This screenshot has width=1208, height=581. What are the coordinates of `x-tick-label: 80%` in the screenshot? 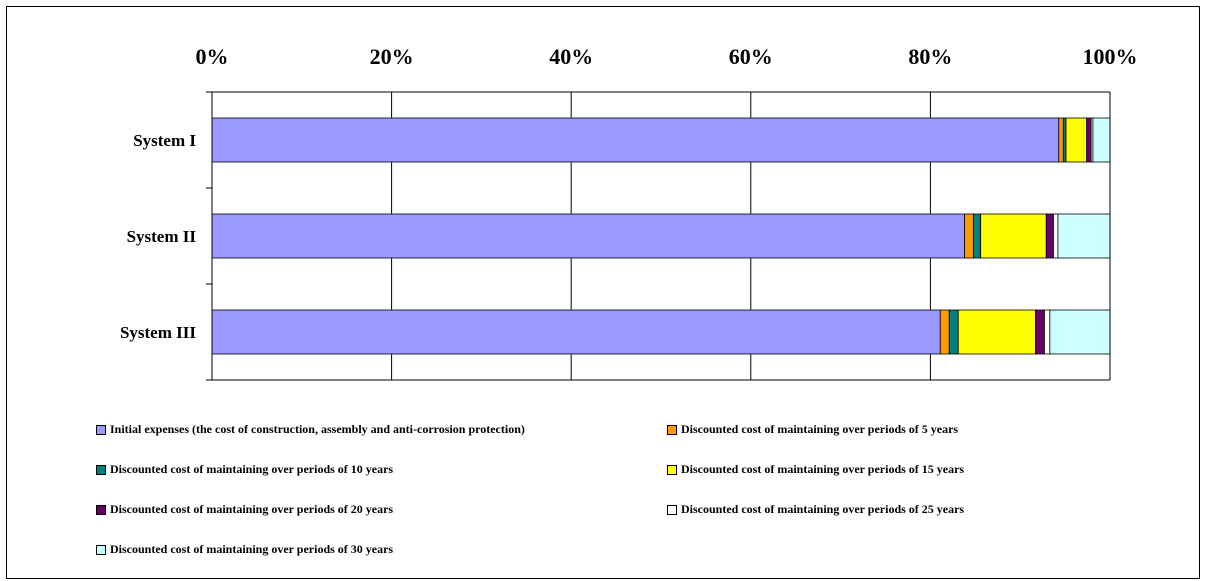 It's located at (930, 56).